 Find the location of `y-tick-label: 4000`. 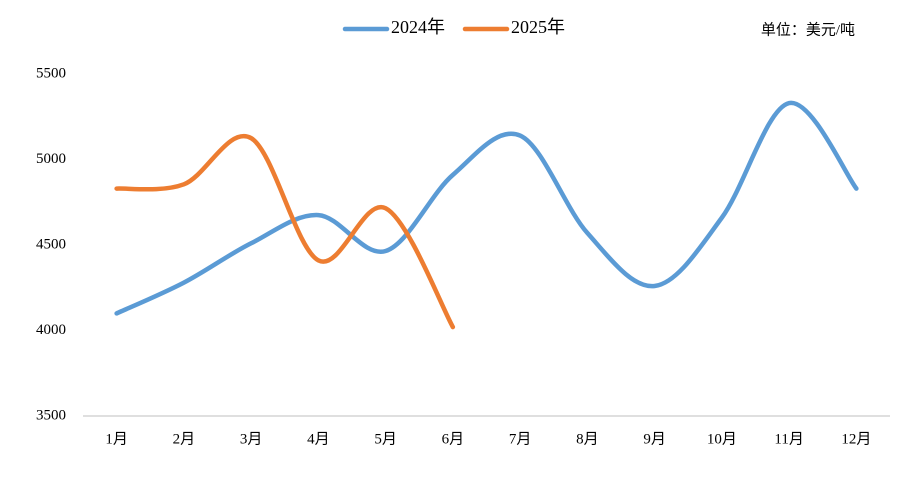

y-tick-label: 4000 is located at coordinates (51, 330).